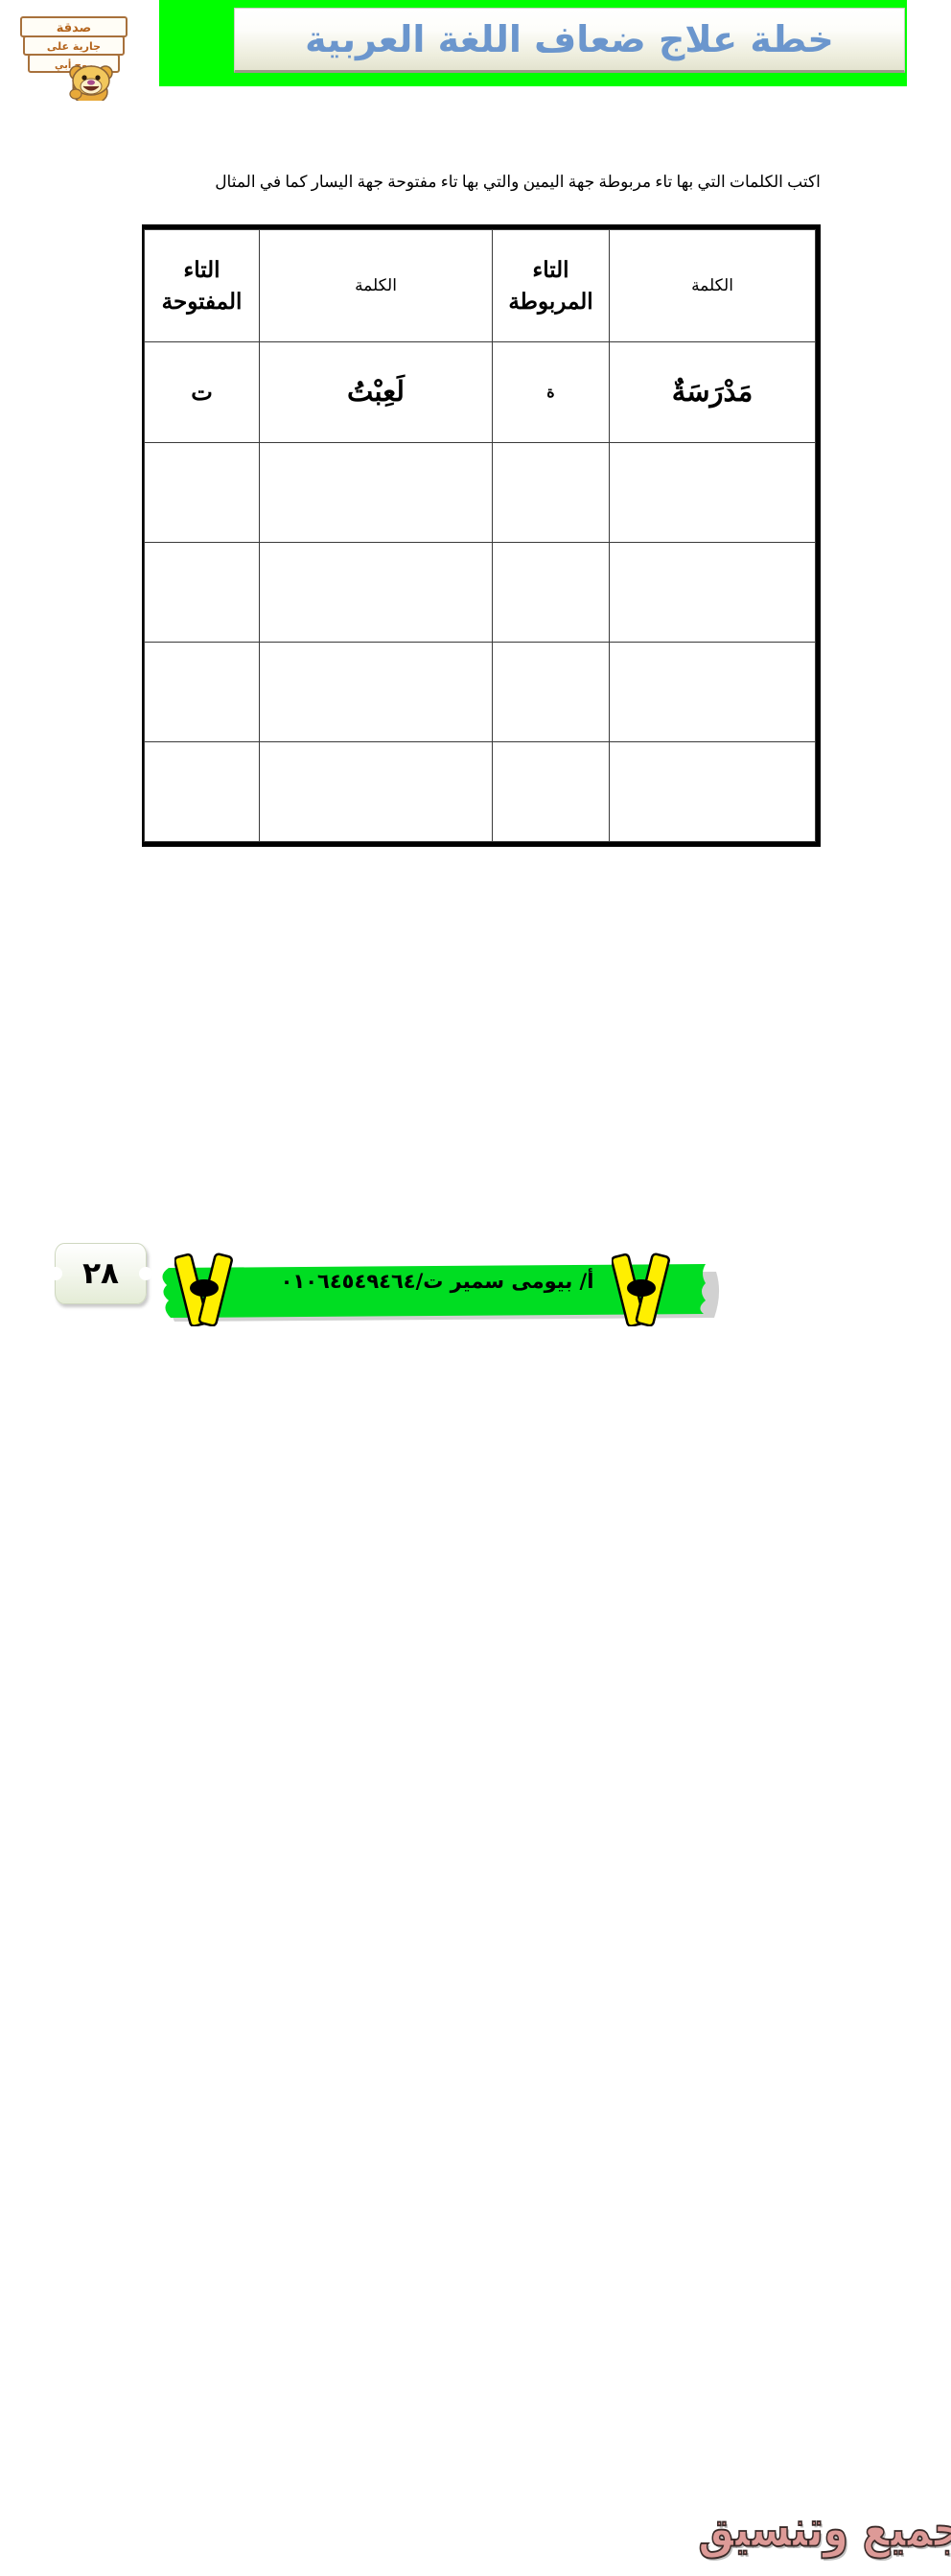  Describe the element at coordinates (202, 302) in the screenshot. I see `header-label-ta-maftuha-line2: المفتوحة` at that location.